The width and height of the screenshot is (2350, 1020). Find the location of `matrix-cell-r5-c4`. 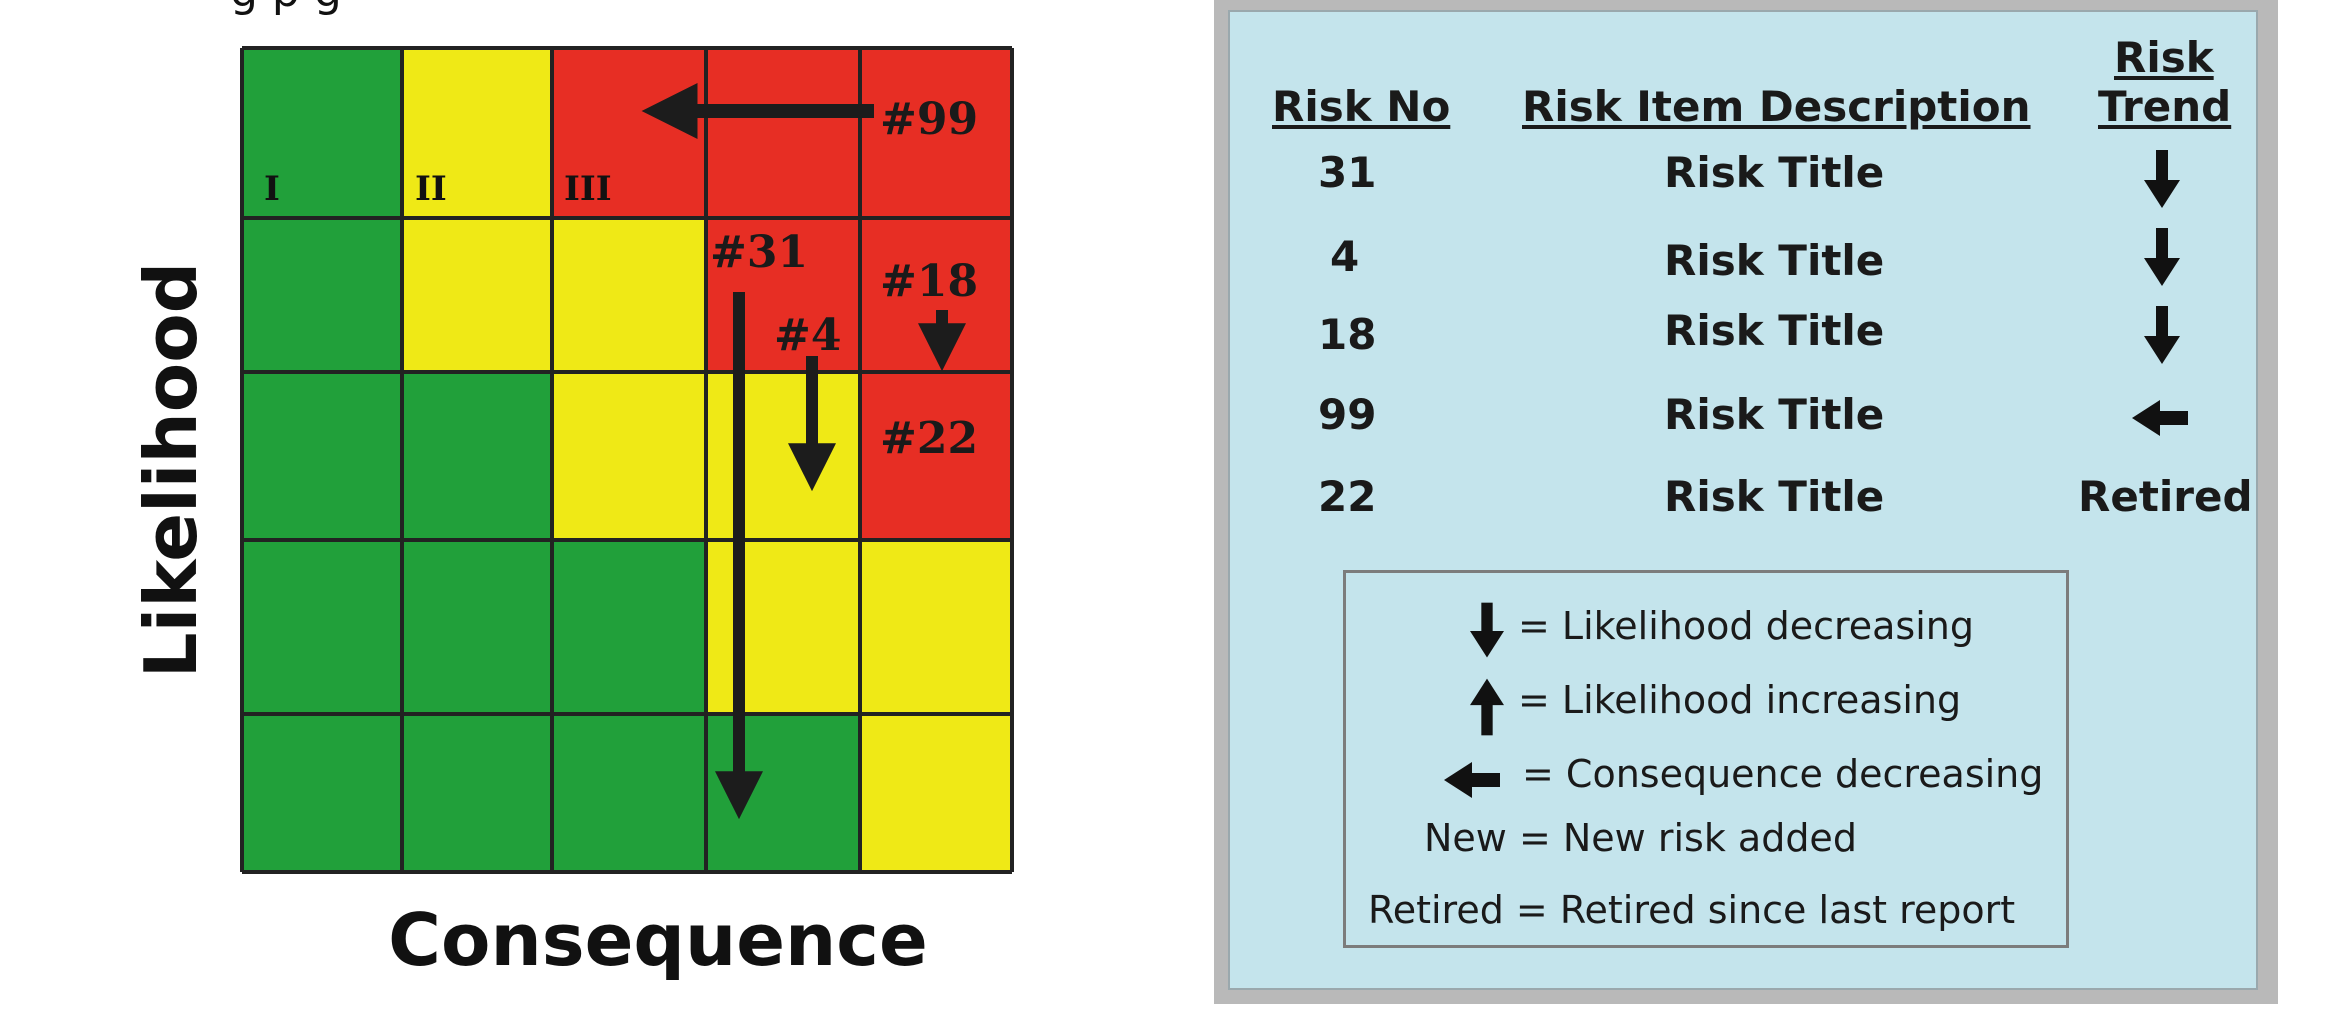

matrix-cell-r5-c4 is located at coordinates (783, 793).